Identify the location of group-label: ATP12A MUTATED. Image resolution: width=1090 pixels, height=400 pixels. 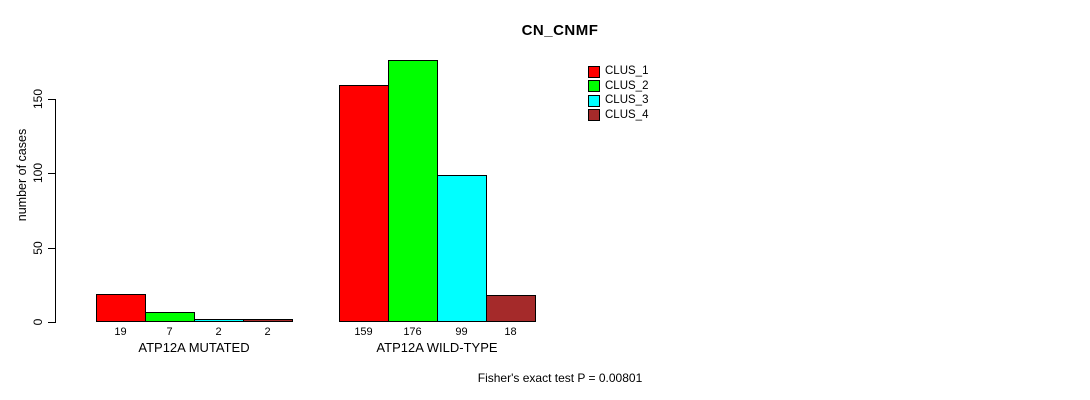
(194, 347).